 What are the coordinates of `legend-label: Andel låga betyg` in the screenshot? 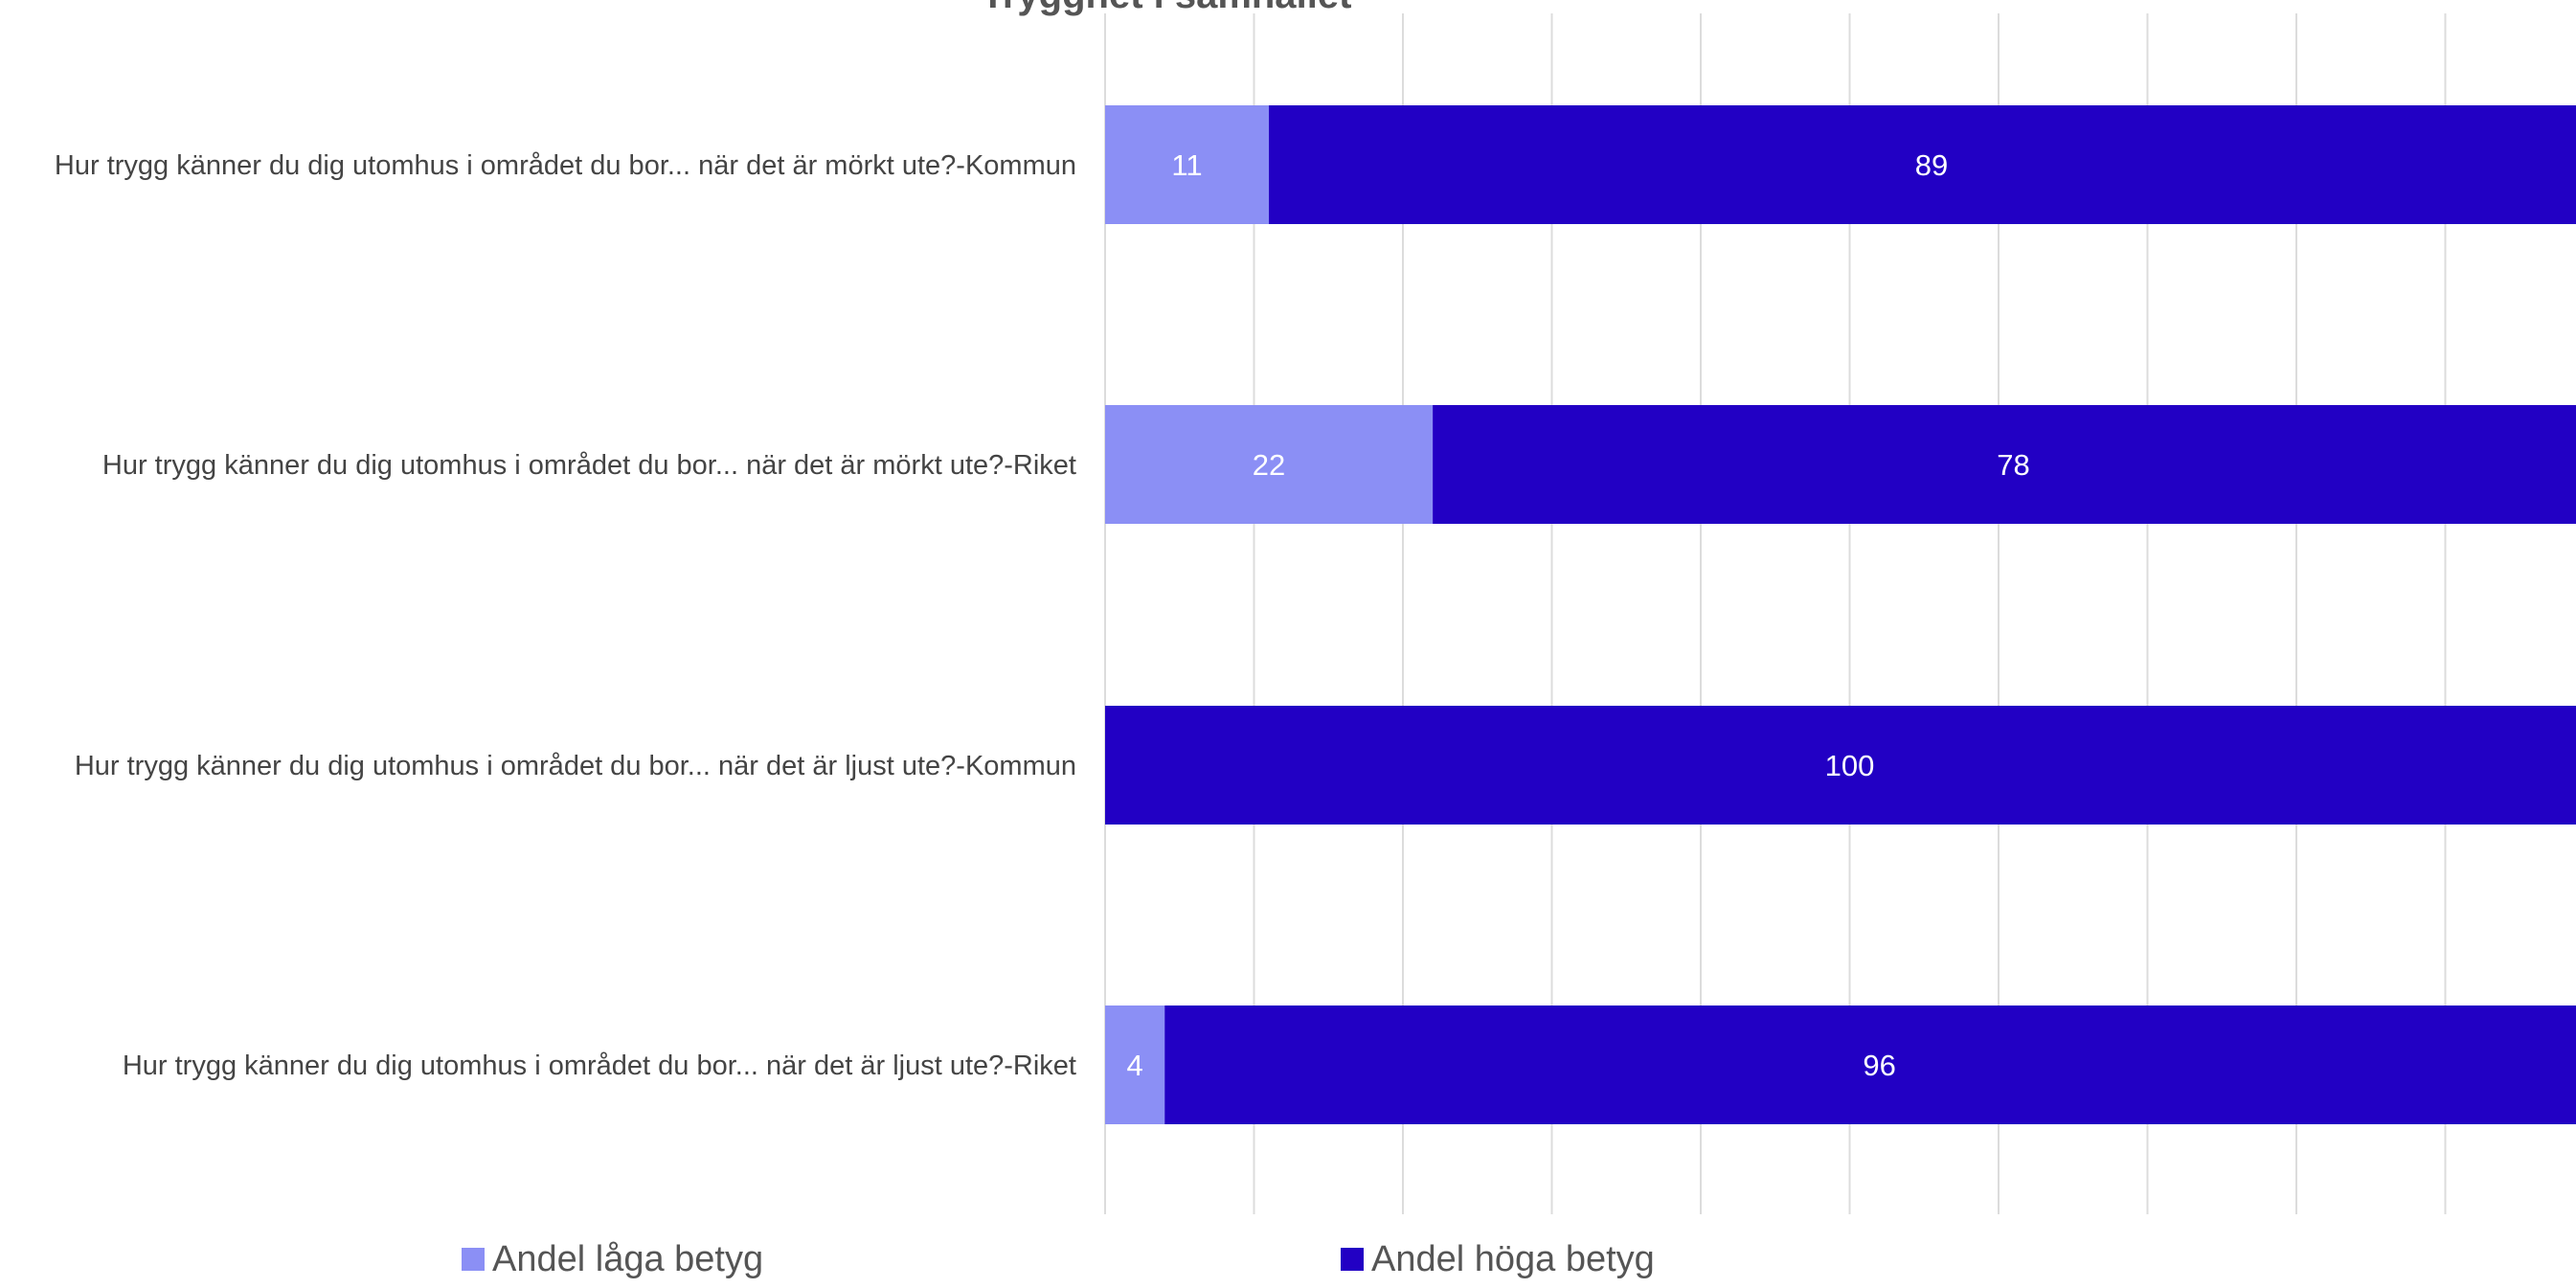 It's located at (627, 1259).